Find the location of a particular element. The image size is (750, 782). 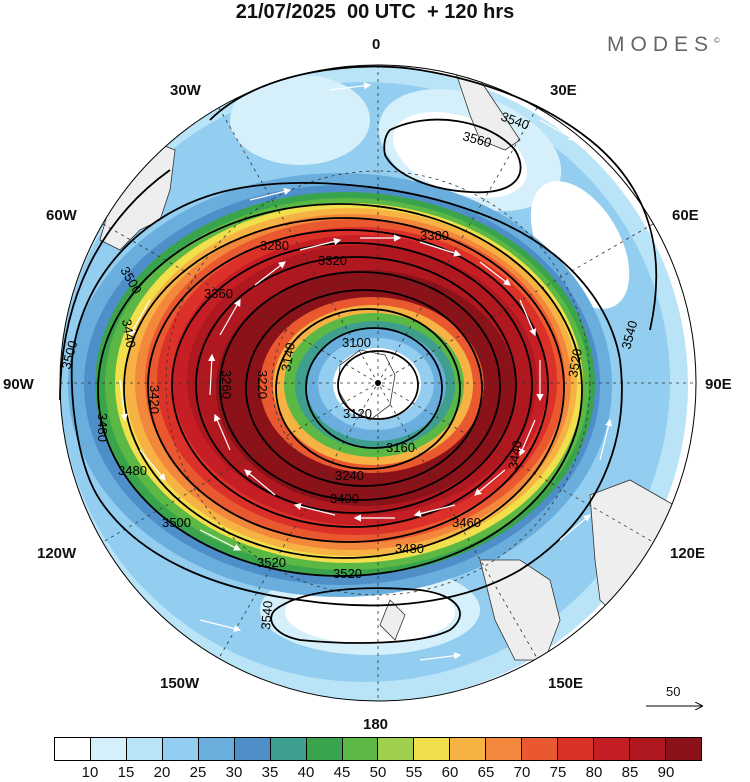

contour-label: 3320 is located at coordinates (332, 260).